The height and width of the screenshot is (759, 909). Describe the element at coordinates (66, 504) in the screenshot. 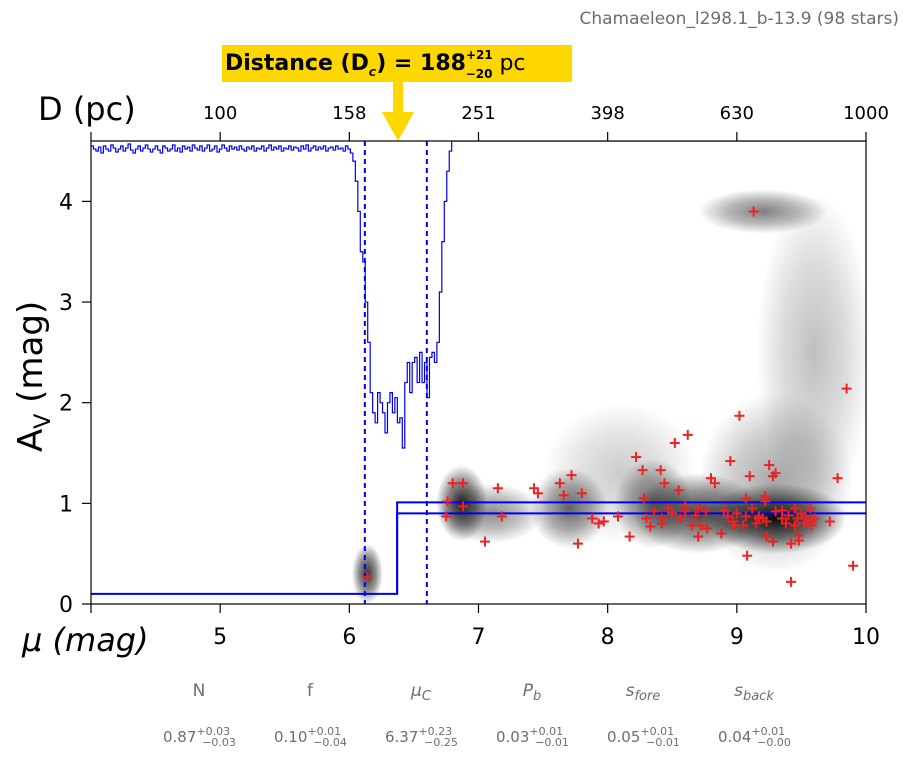

I see `y-tick-label: 1` at that location.